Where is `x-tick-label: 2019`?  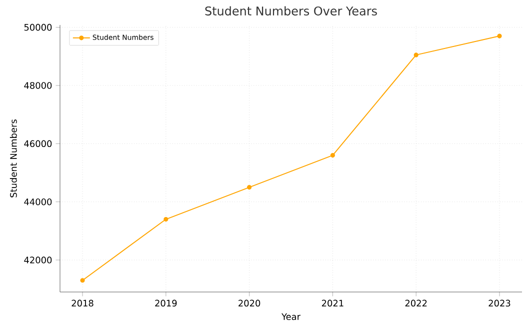
x-tick-label: 2019 is located at coordinates (166, 303).